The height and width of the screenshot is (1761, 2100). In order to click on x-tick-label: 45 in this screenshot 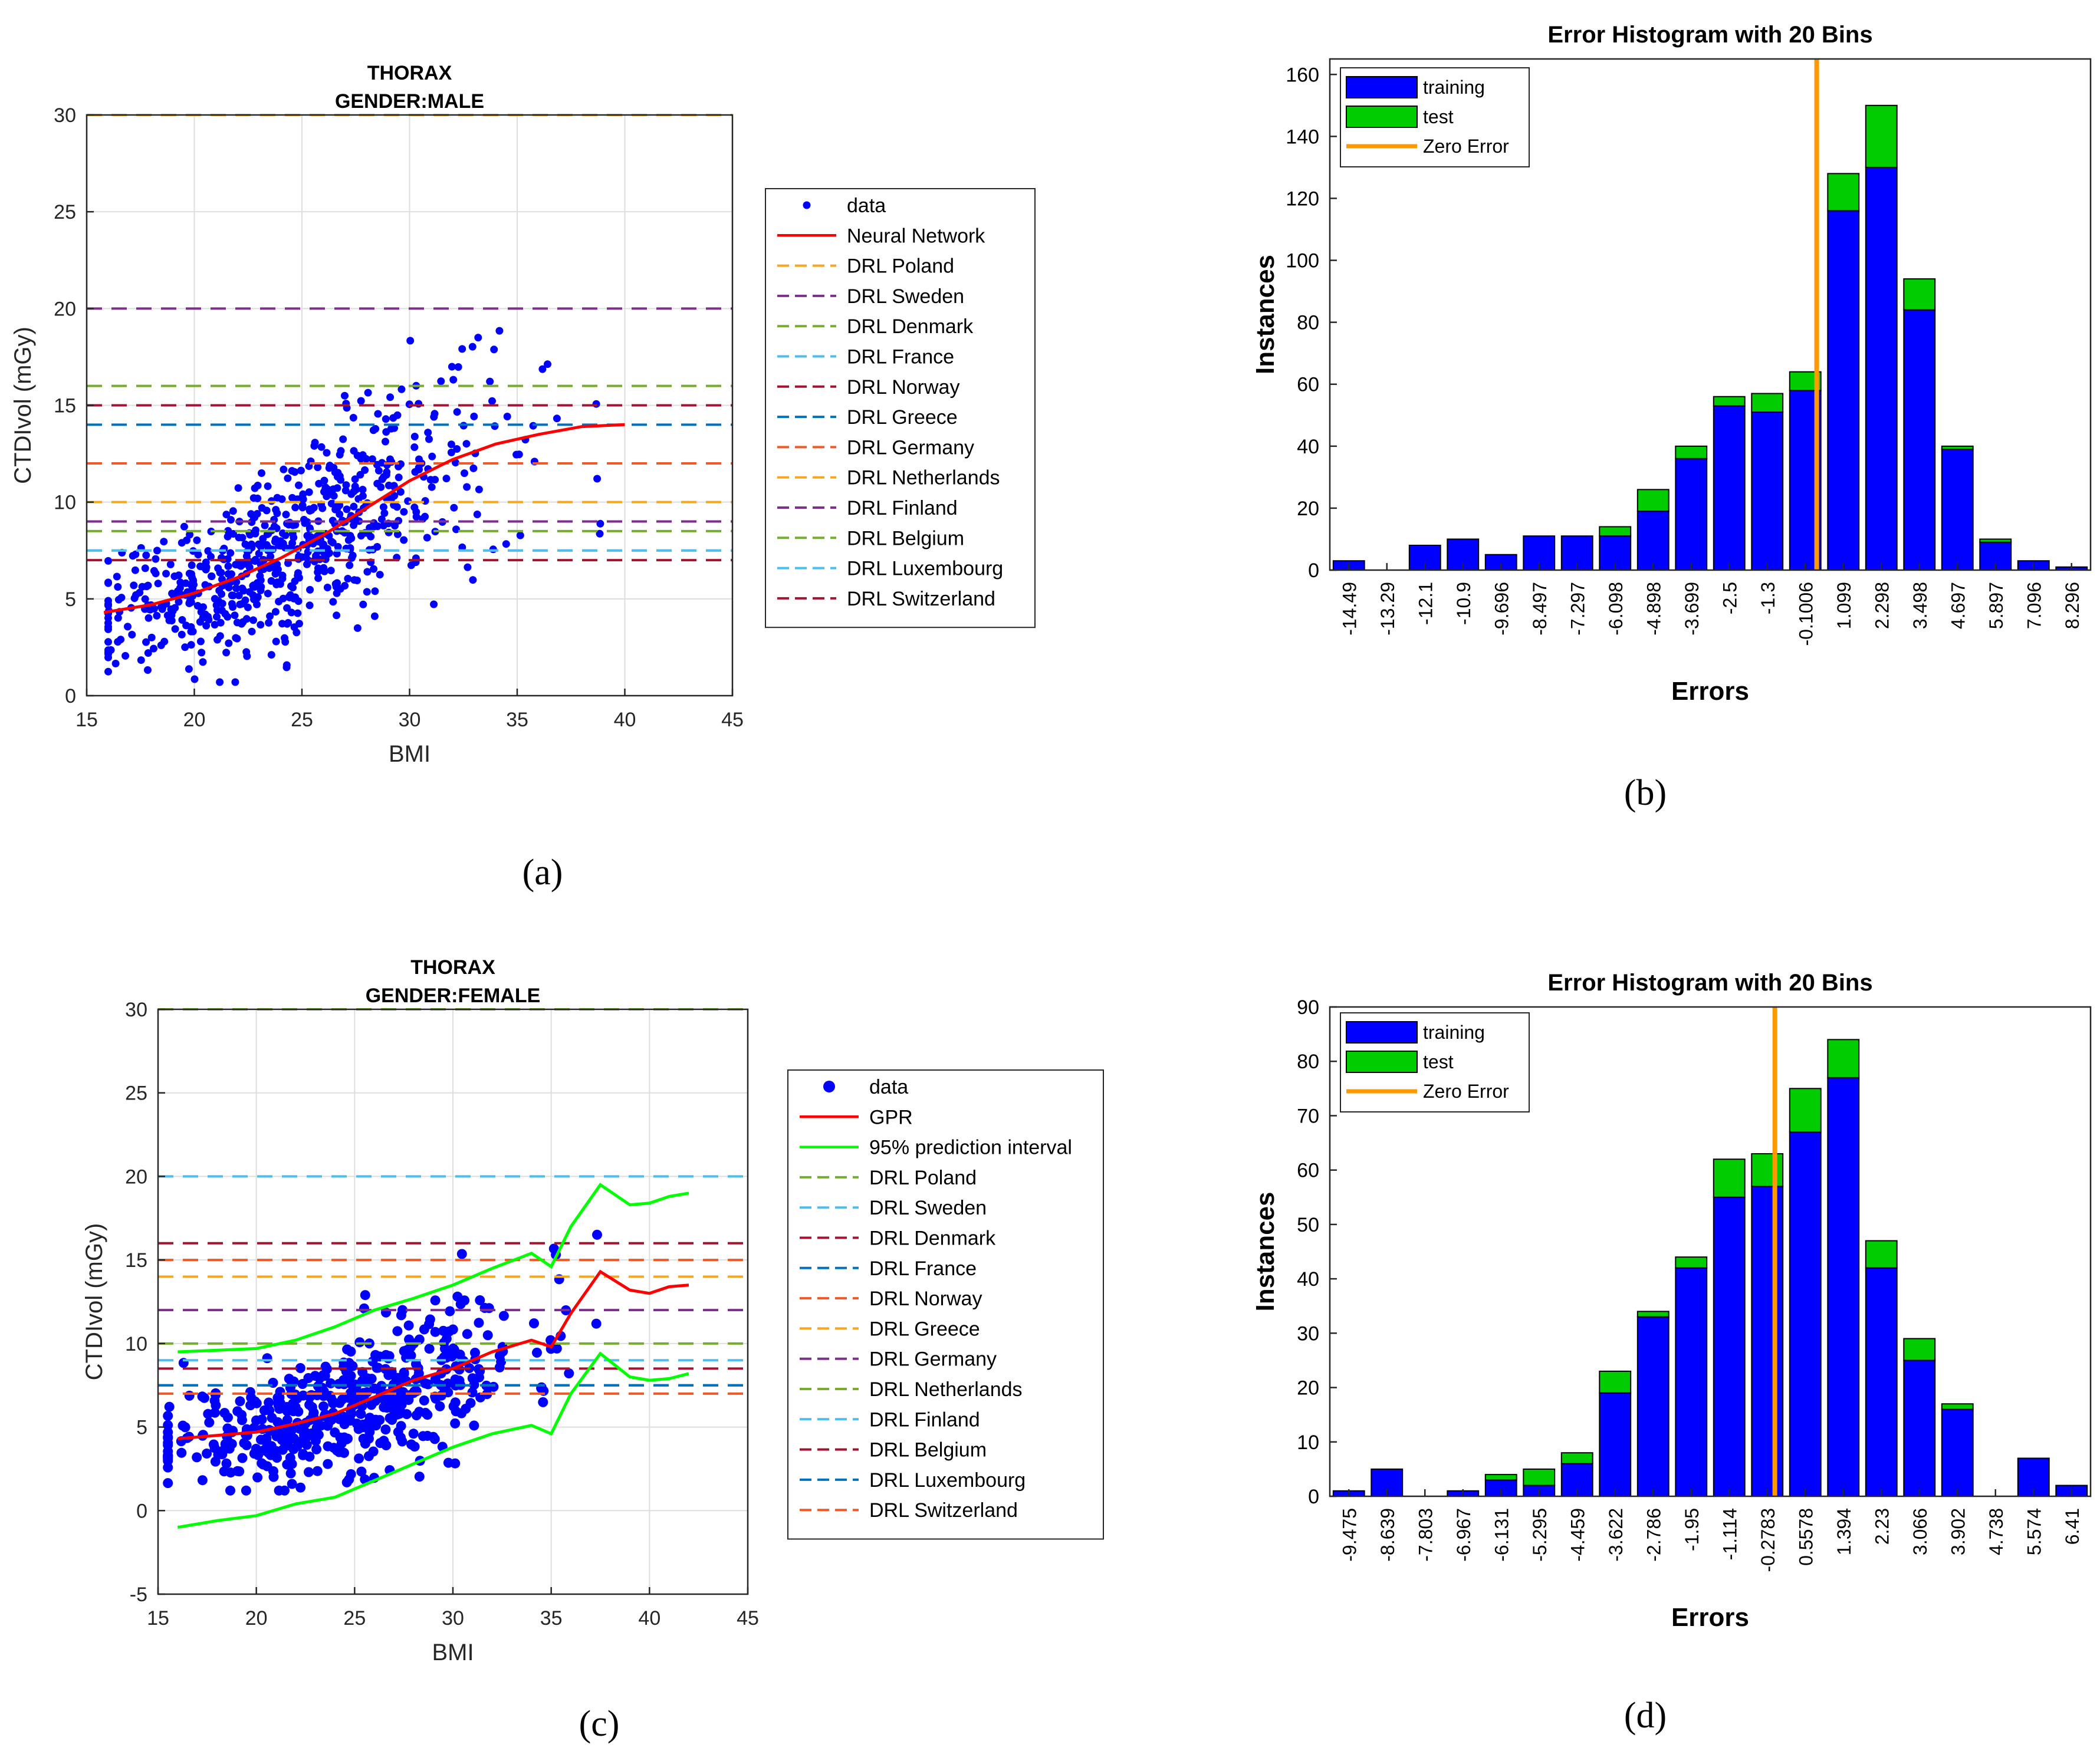, I will do `click(748, 1619)`.